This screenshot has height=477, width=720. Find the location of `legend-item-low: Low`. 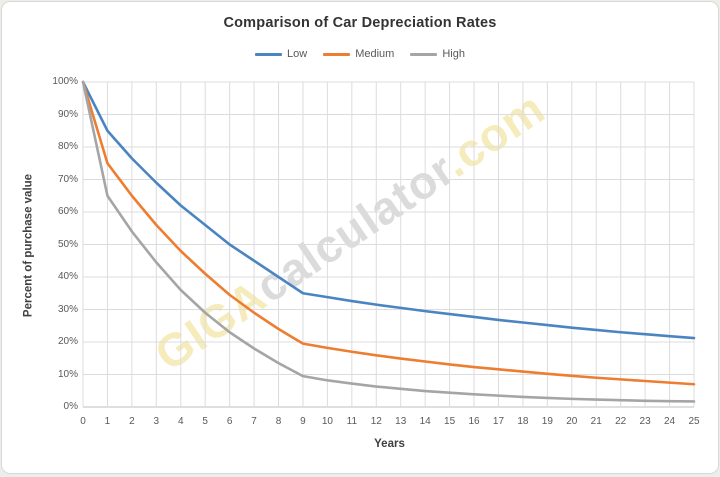

legend-item-low: Low is located at coordinates (281, 54).